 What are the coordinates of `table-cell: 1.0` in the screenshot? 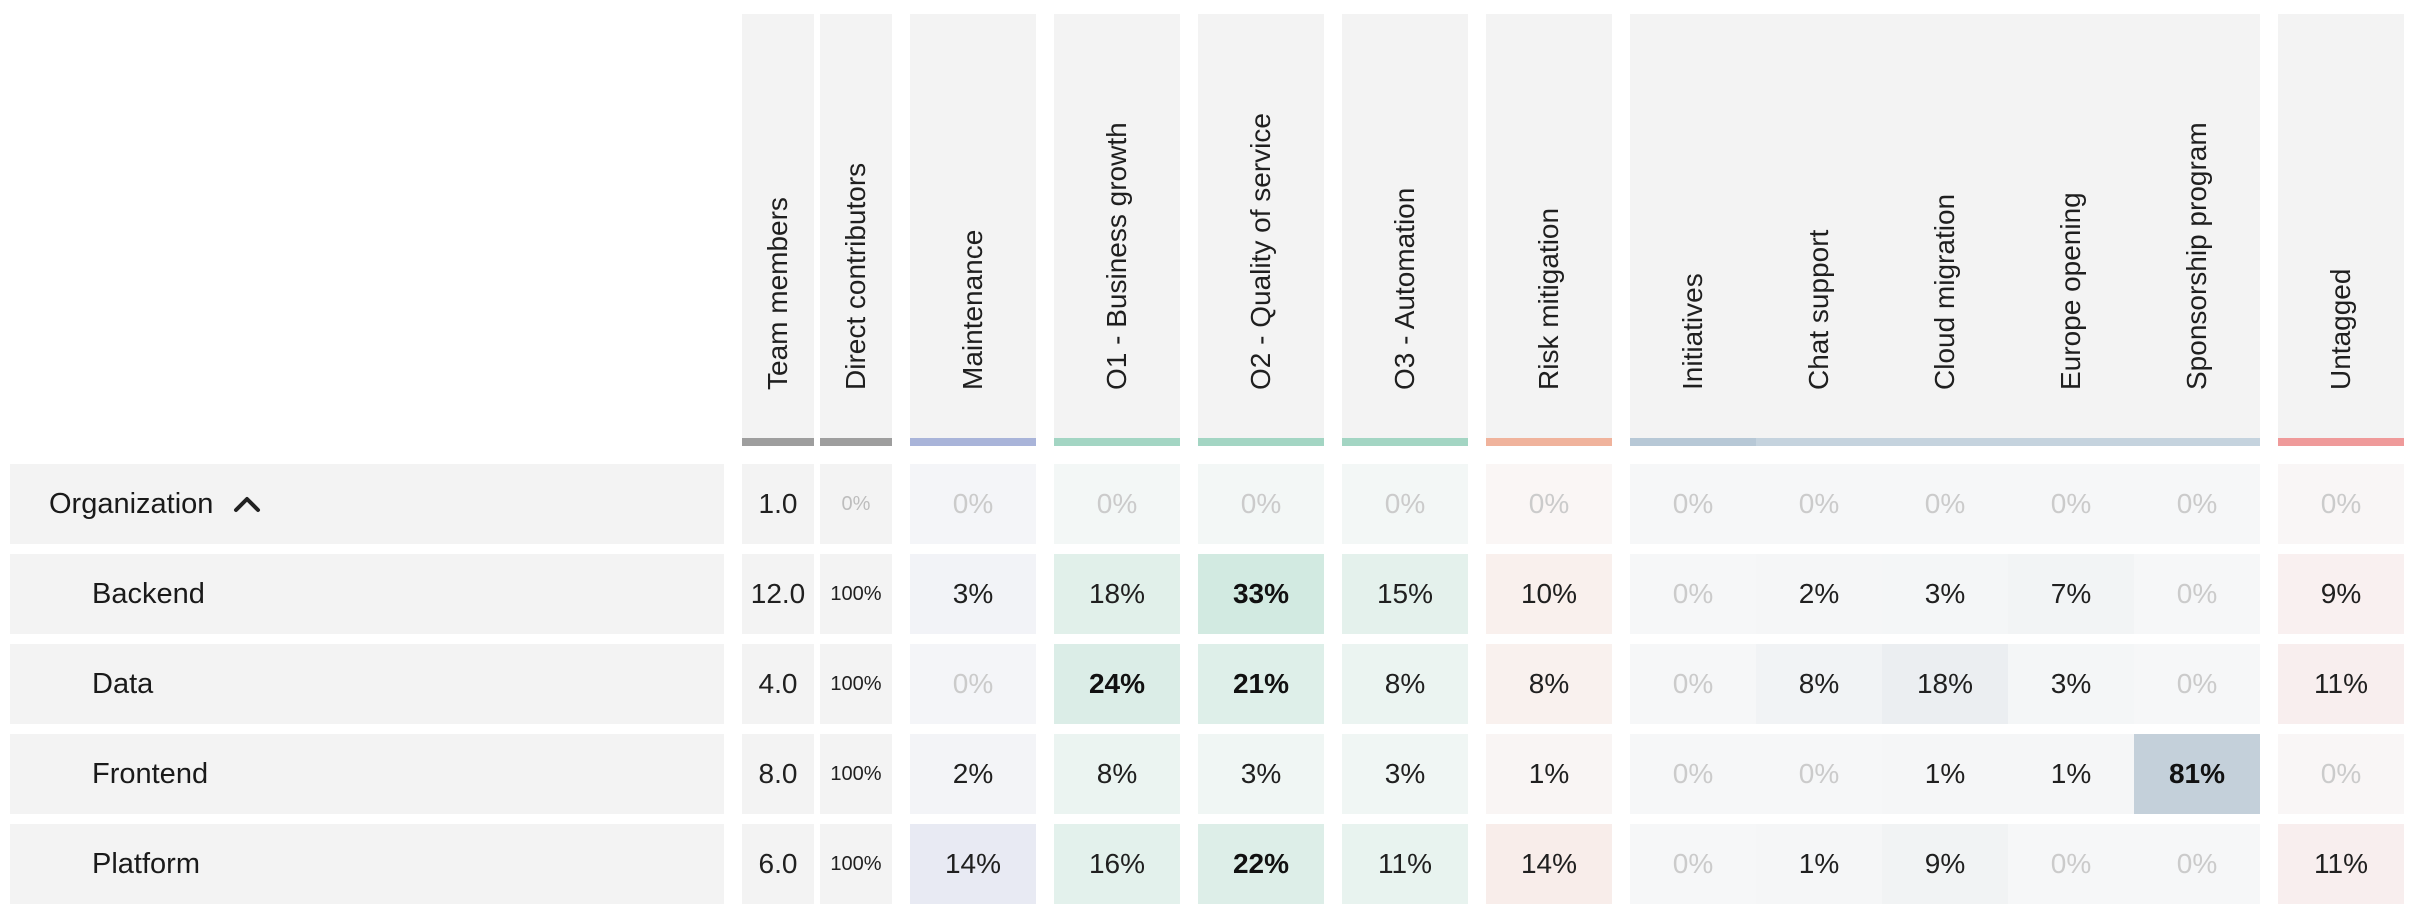 It's located at (778, 504).